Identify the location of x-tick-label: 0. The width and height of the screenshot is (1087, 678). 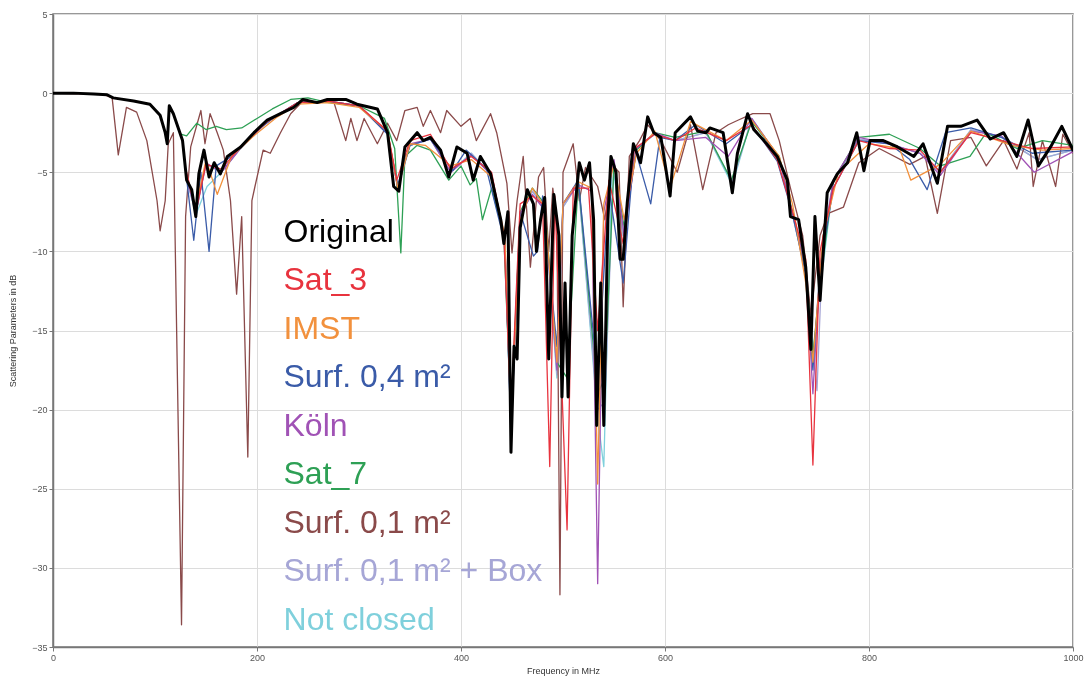
(53, 657).